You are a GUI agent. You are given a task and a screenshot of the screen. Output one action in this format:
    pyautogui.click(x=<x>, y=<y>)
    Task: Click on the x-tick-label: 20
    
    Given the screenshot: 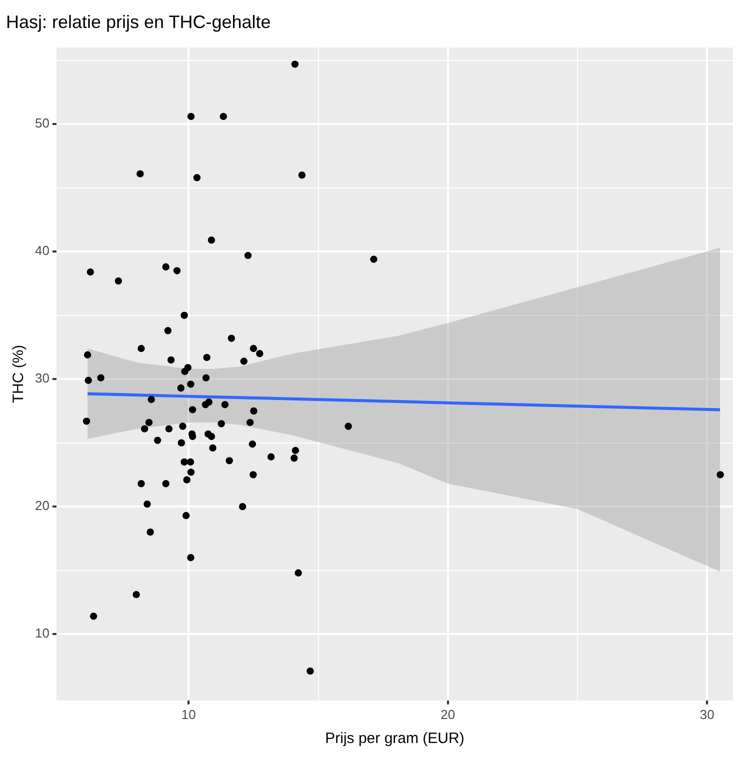 What is the action you would take?
    pyautogui.click(x=448, y=714)
    